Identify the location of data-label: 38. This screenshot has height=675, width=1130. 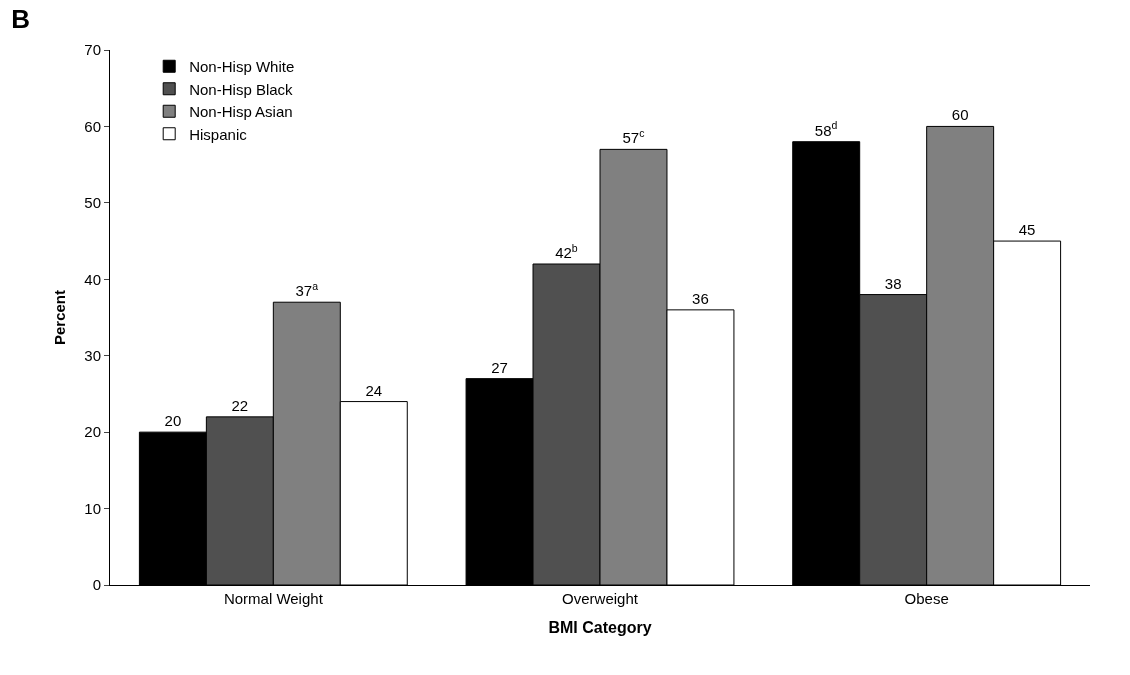
(893, 283).